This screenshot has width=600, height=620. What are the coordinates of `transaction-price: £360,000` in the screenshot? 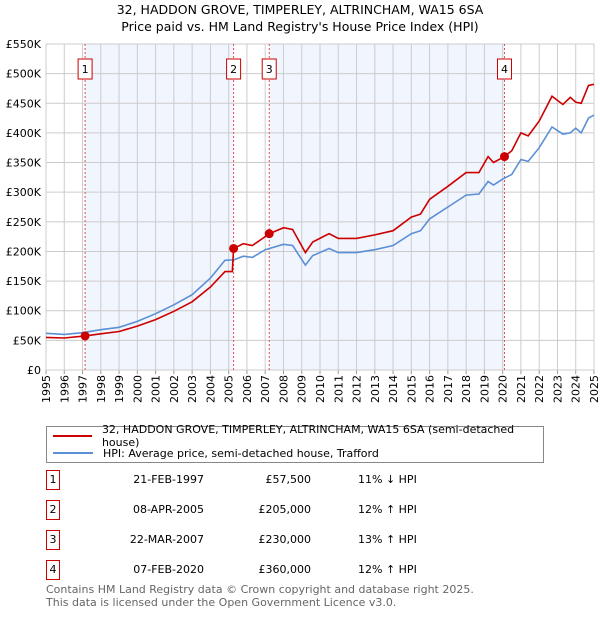 It's located at (285, 569).